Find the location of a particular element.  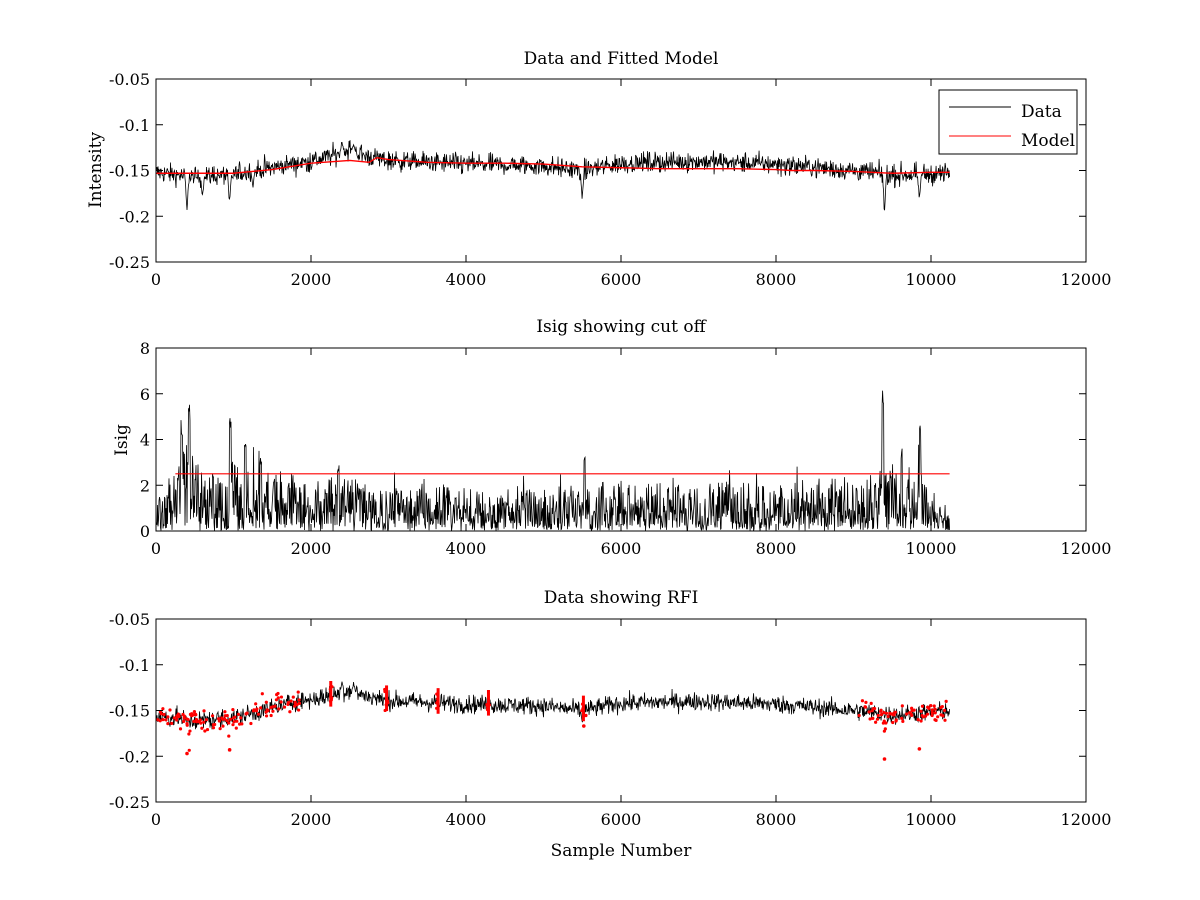

panel-3-plot-area is located at coordinates (552, 720).